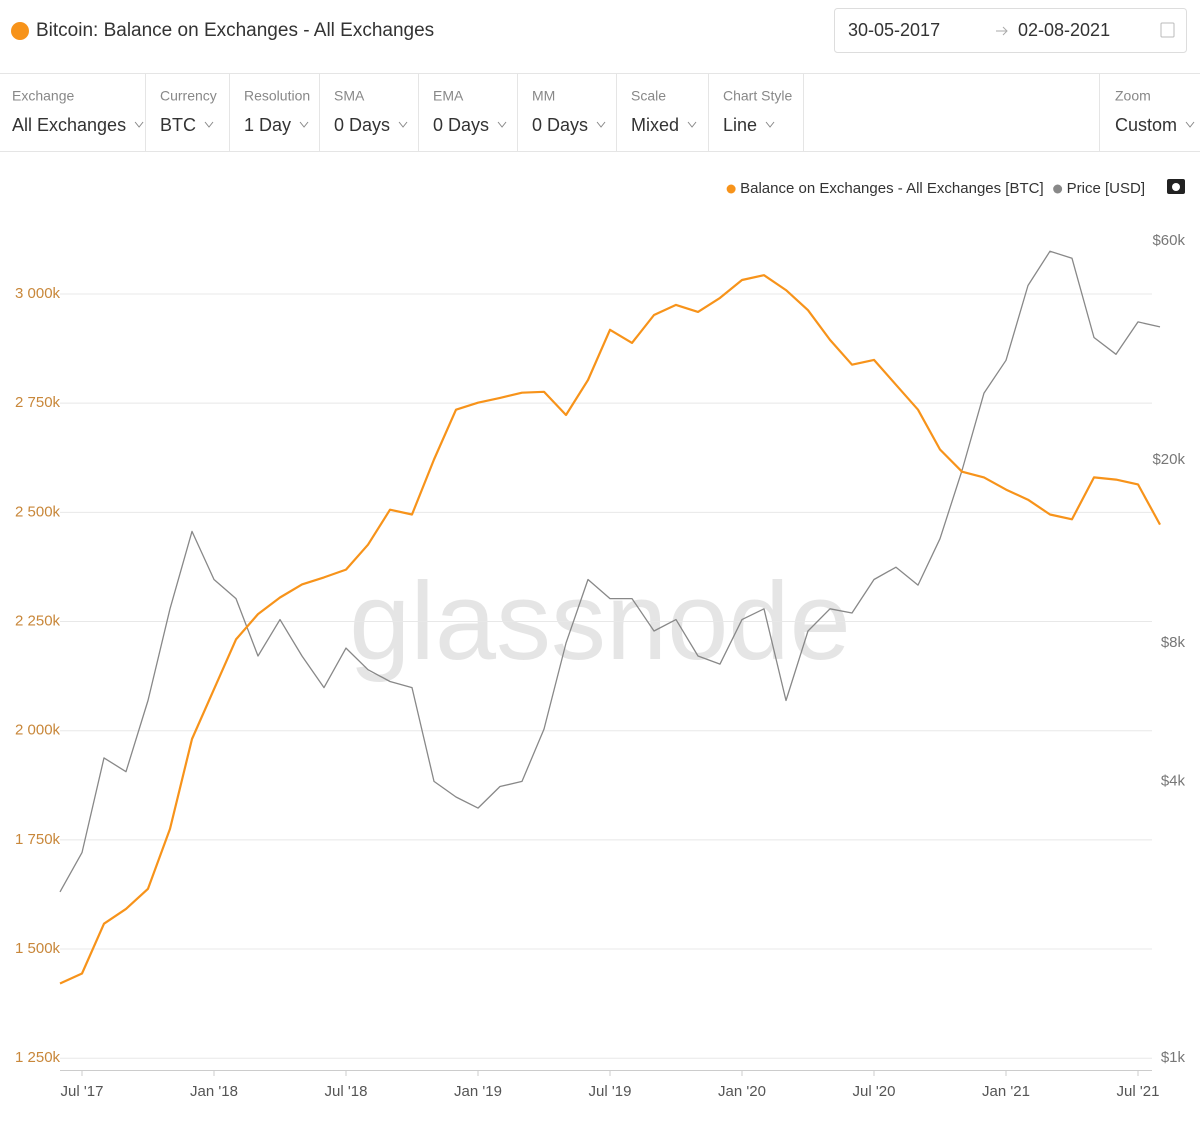 The image size is (1200, 1128). What do you see at coordinates (742, 1091) in the screenshot?
I see `x-tick-label: Jan '20` at bounding box center [742, 1091].